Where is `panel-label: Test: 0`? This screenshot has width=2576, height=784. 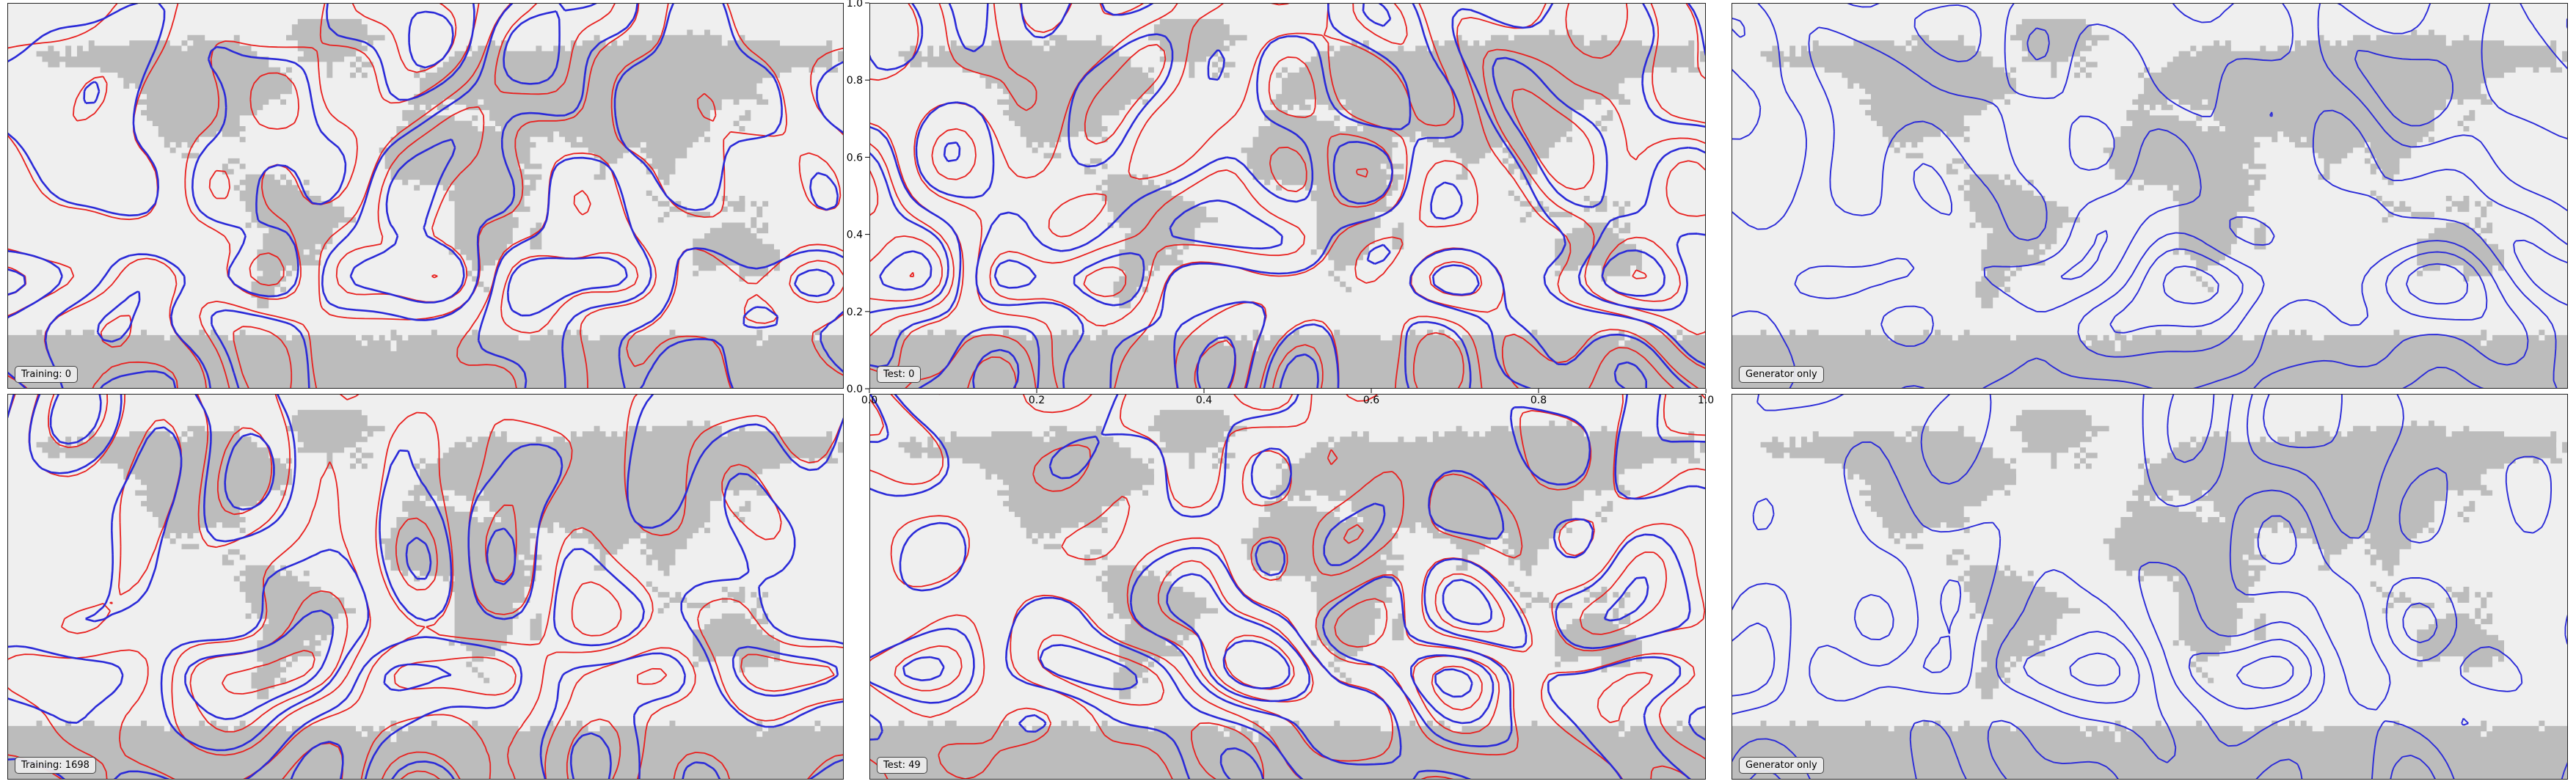 panel-label: Test: 0 is located at coordinates (900, 374).